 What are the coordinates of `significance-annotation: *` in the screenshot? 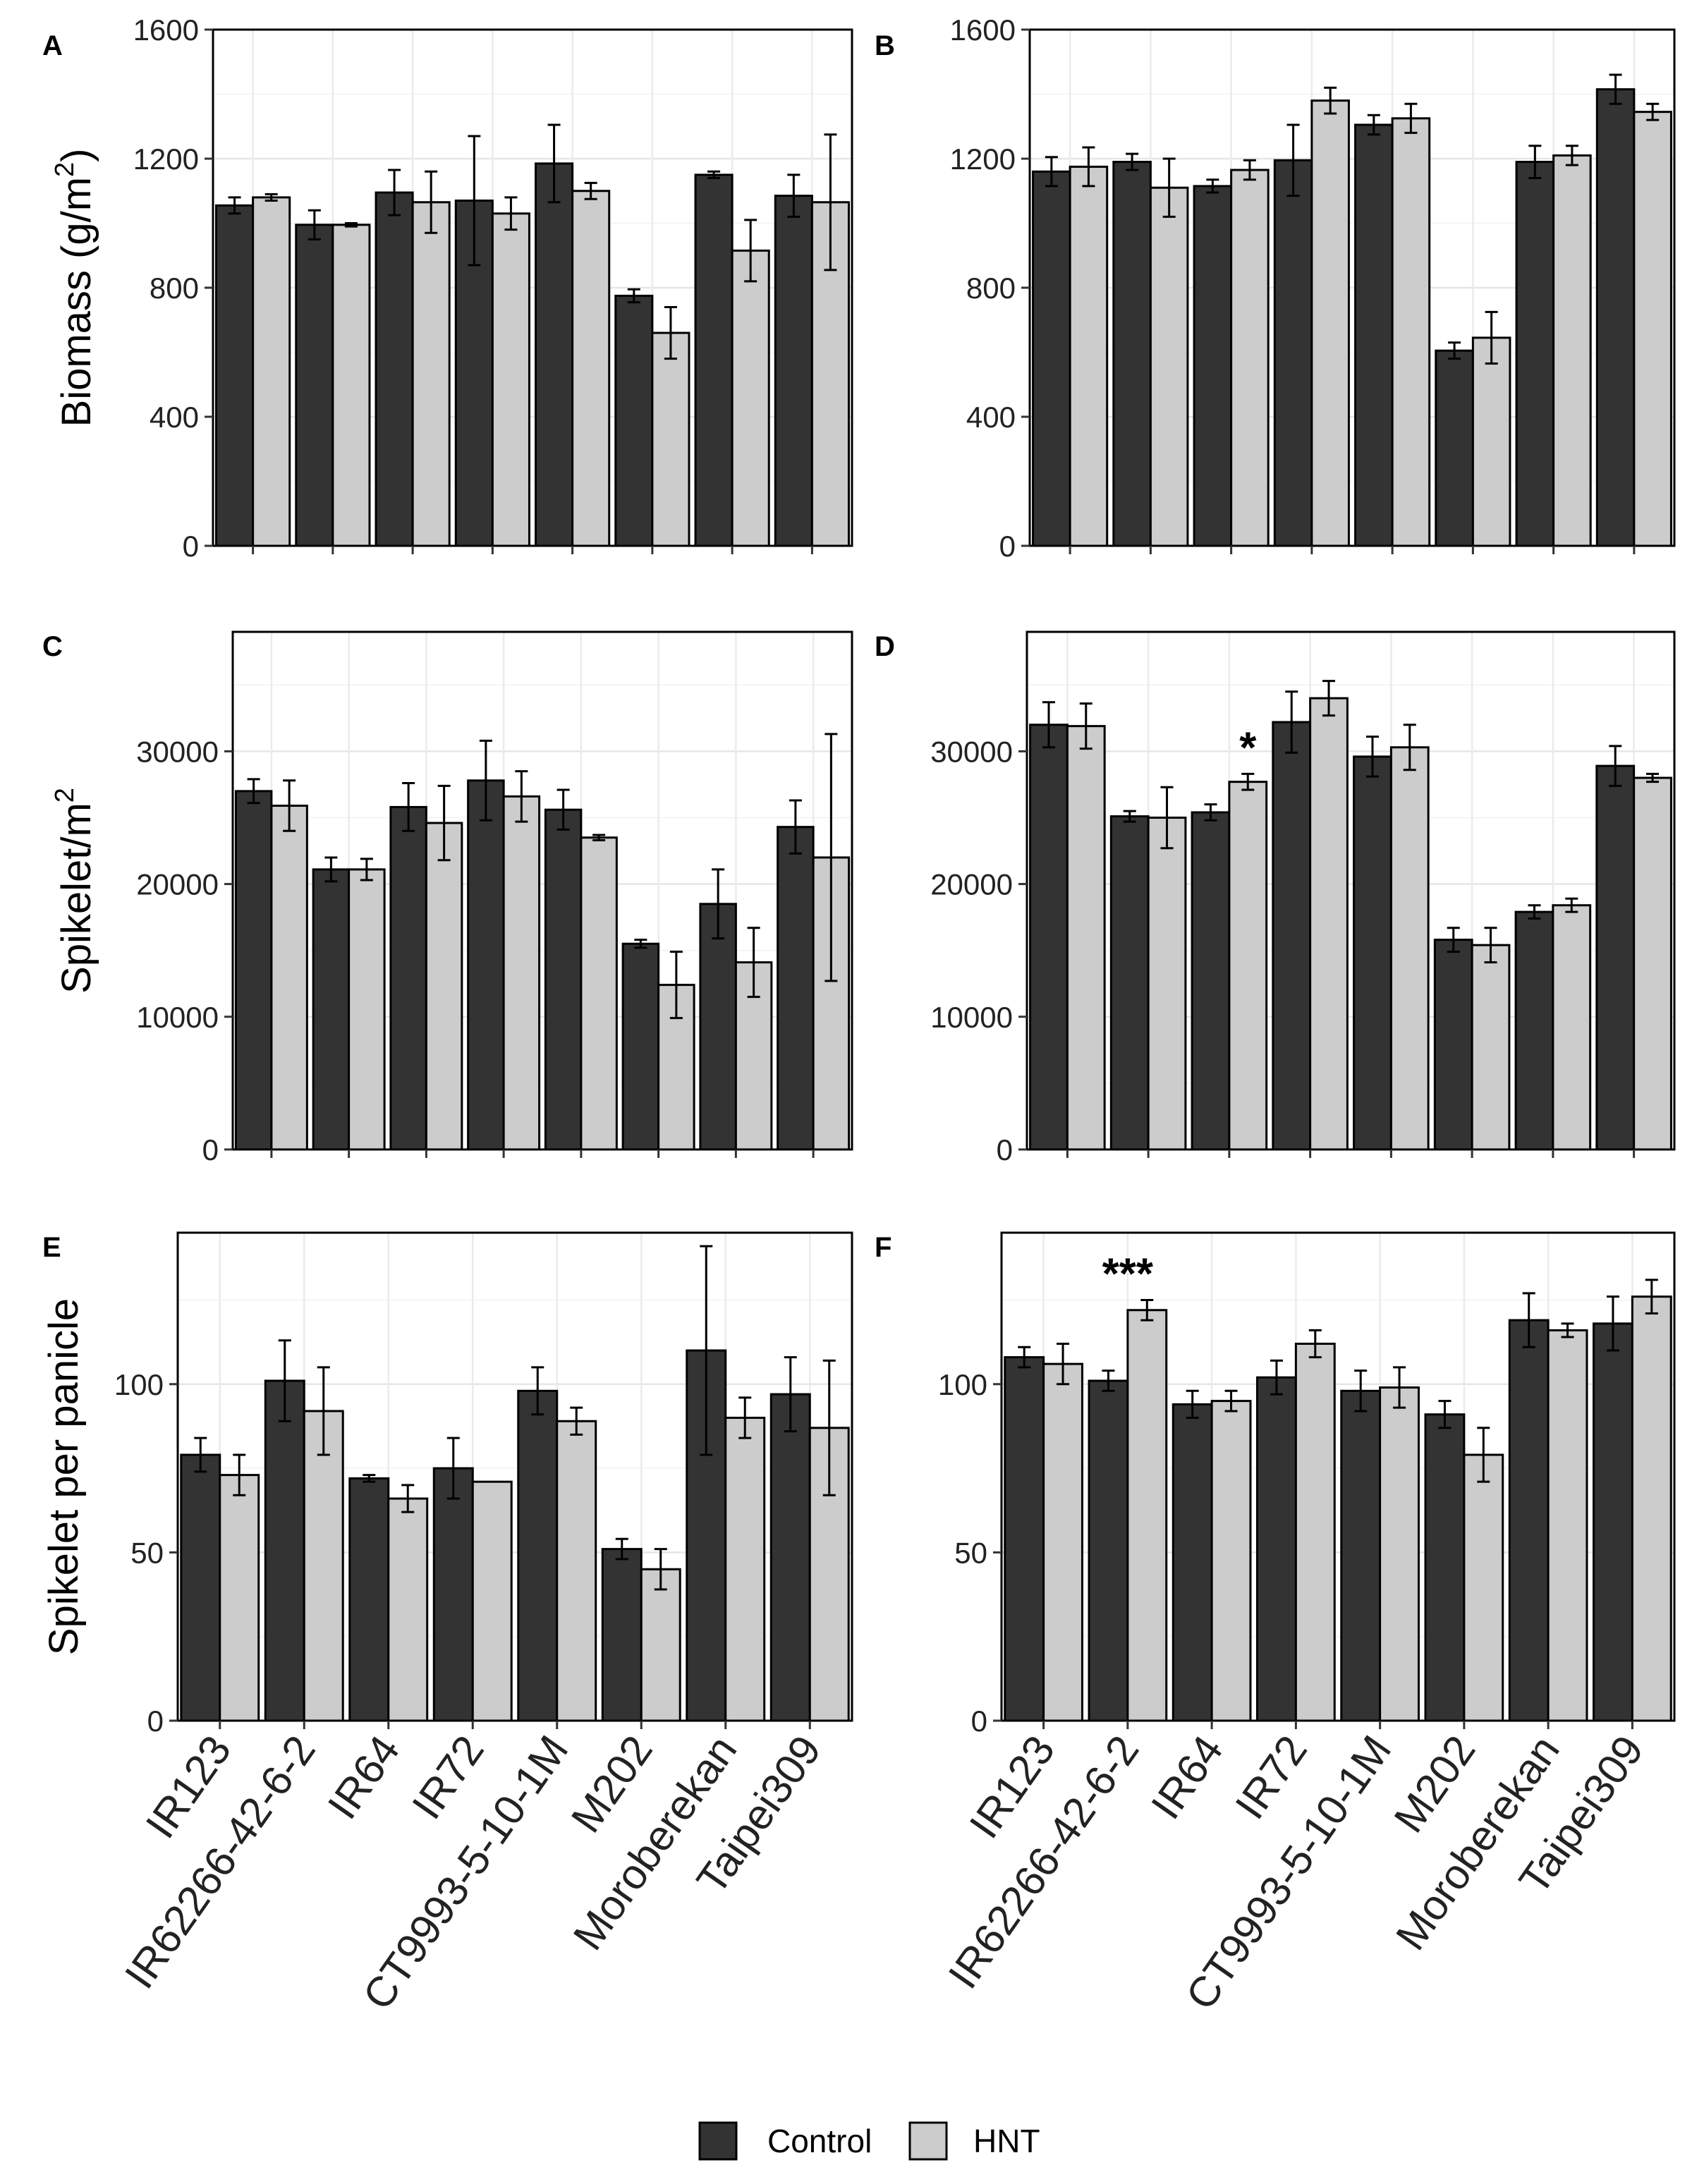 It's located at (1248, 748).